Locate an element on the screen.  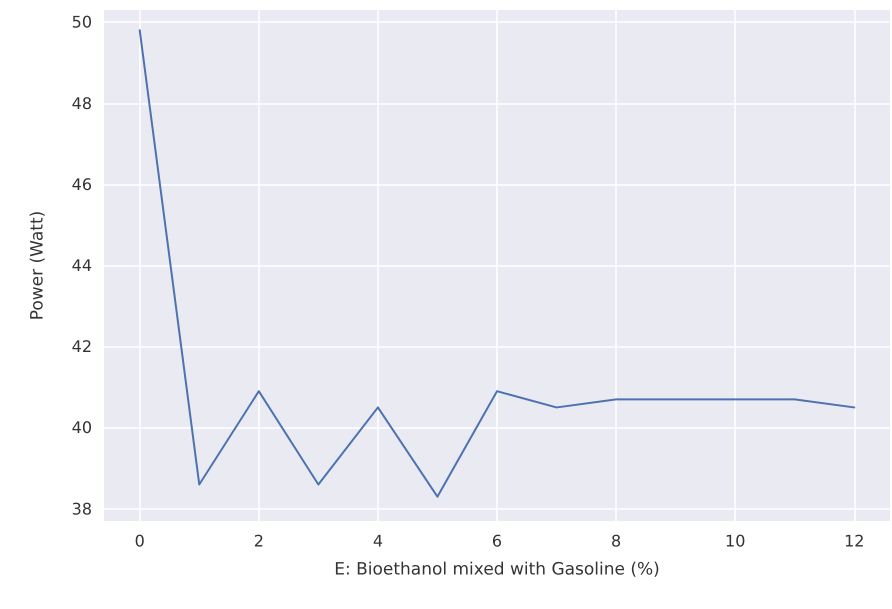
y-tick-label: 48 is located at coordinates (82, 103).